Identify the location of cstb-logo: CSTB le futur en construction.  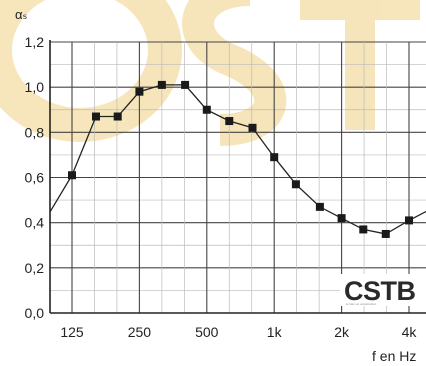
(383, 290).